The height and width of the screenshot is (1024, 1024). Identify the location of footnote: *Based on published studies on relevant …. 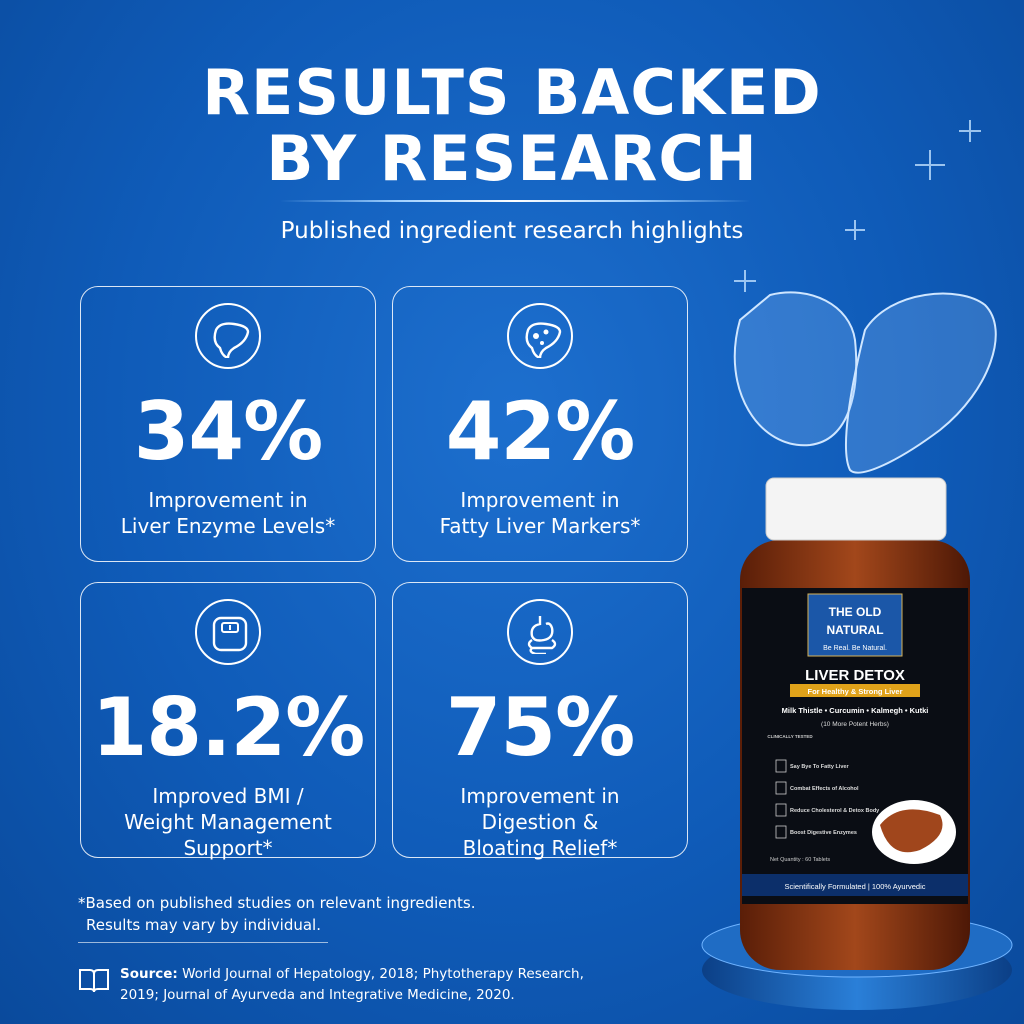
(277, 903).